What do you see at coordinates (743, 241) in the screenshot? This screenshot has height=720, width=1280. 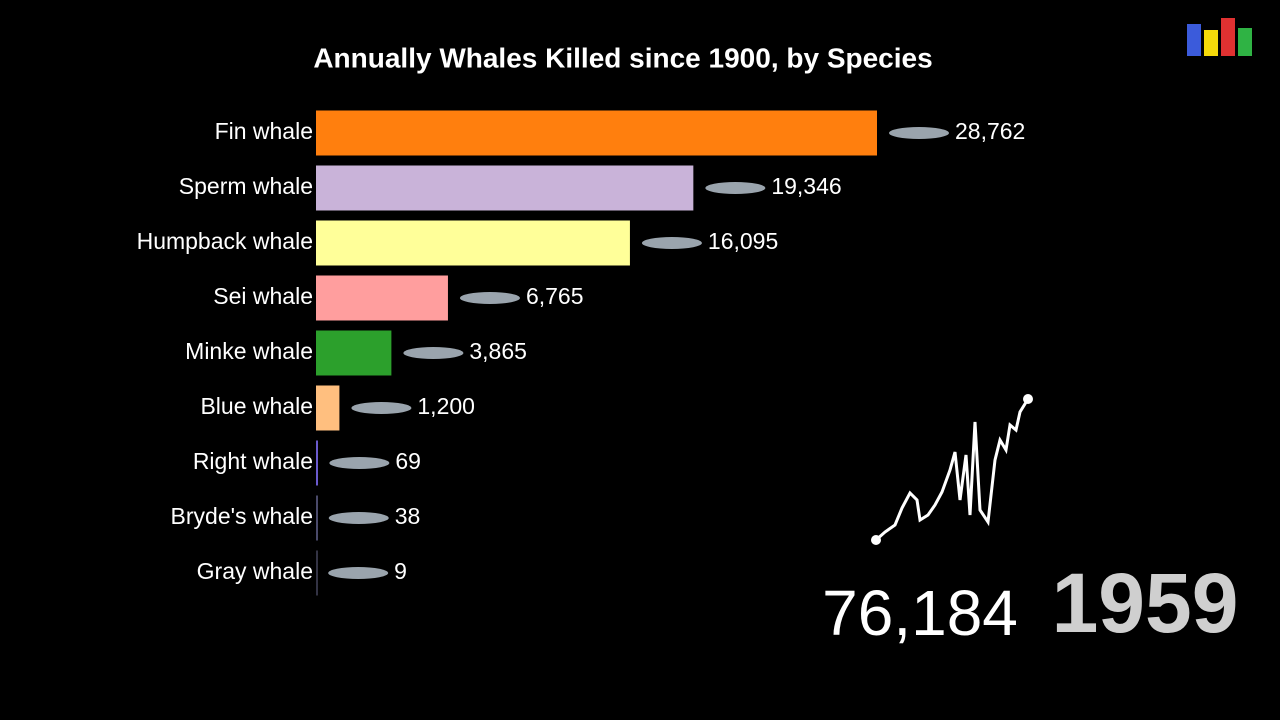 I see `value-label: 16,095` at bounding box center [743, 241].